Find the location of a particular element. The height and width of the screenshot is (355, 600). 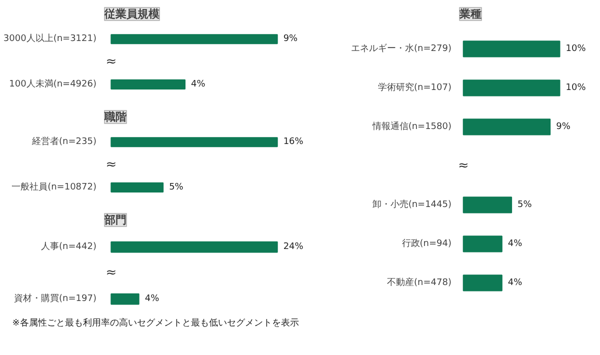

chart-title: 職階 is located at coordinates (116, 117).